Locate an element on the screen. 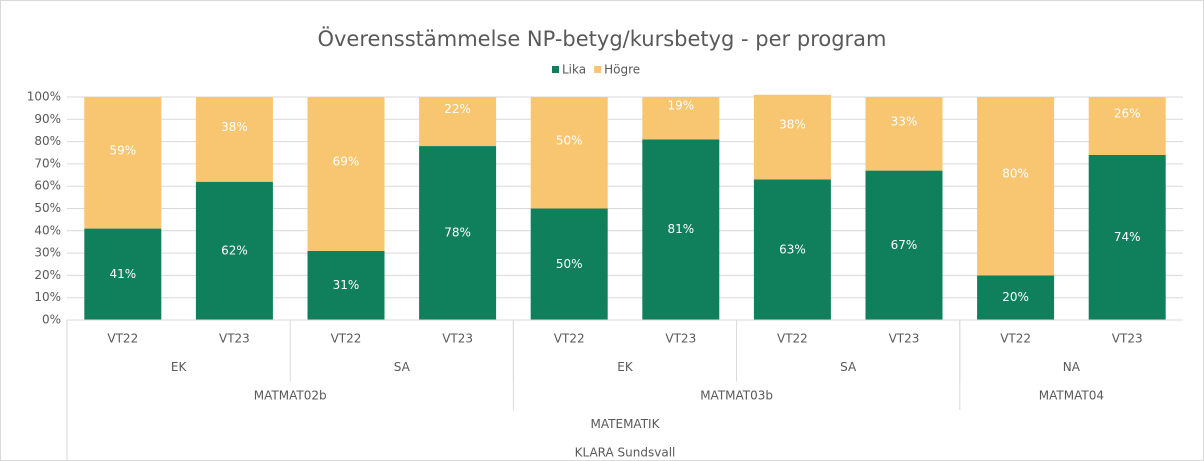 The image size is (1204, 461). data-label: 20% is located at coordinates (1015, 297).